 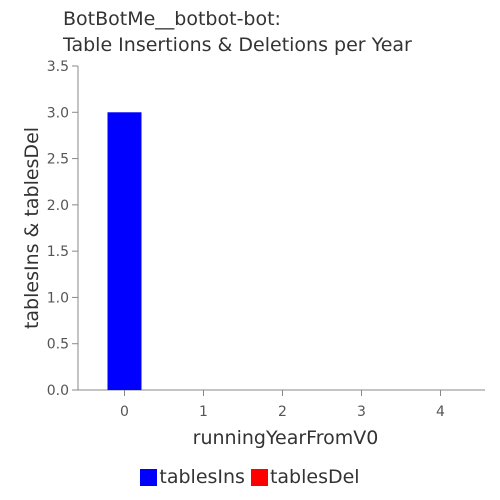 I want to click on chart-title-line-2: Table Insertions & Deletions per Year, so click(x=237, y=45).